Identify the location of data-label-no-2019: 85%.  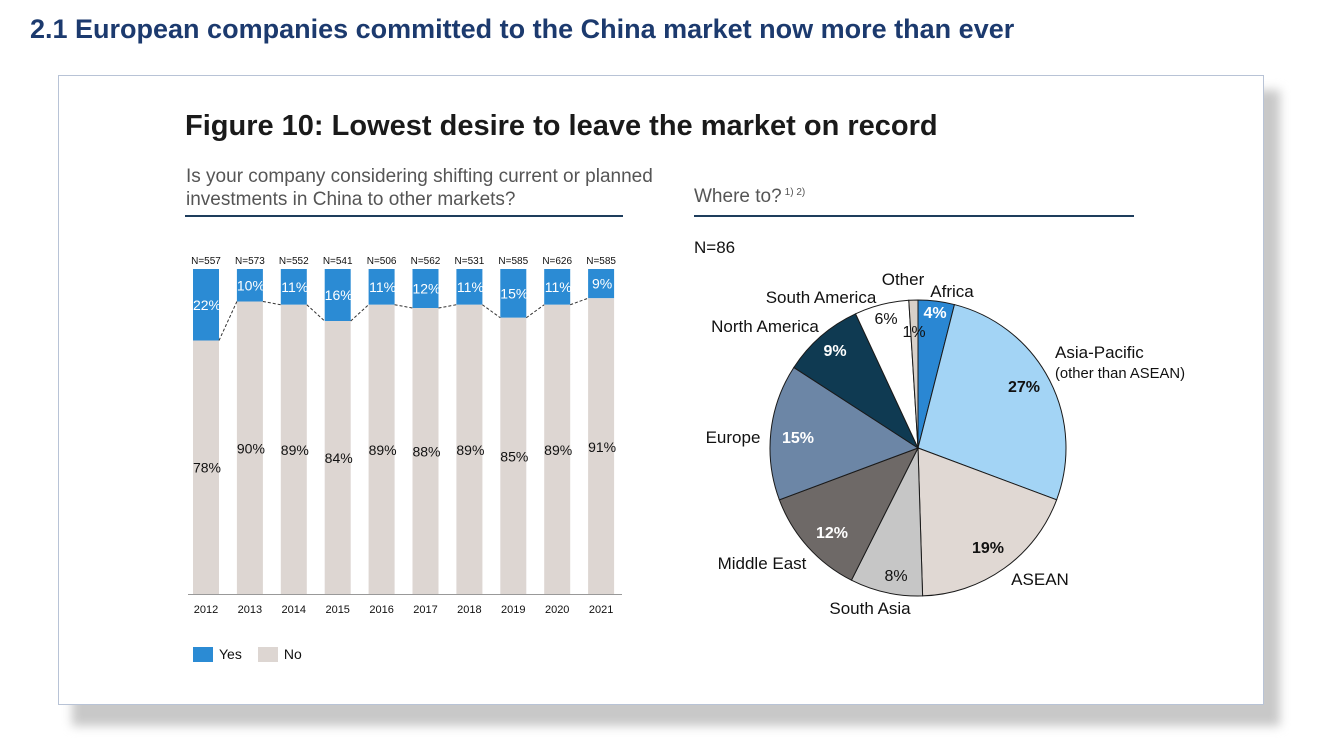
(514, 456).